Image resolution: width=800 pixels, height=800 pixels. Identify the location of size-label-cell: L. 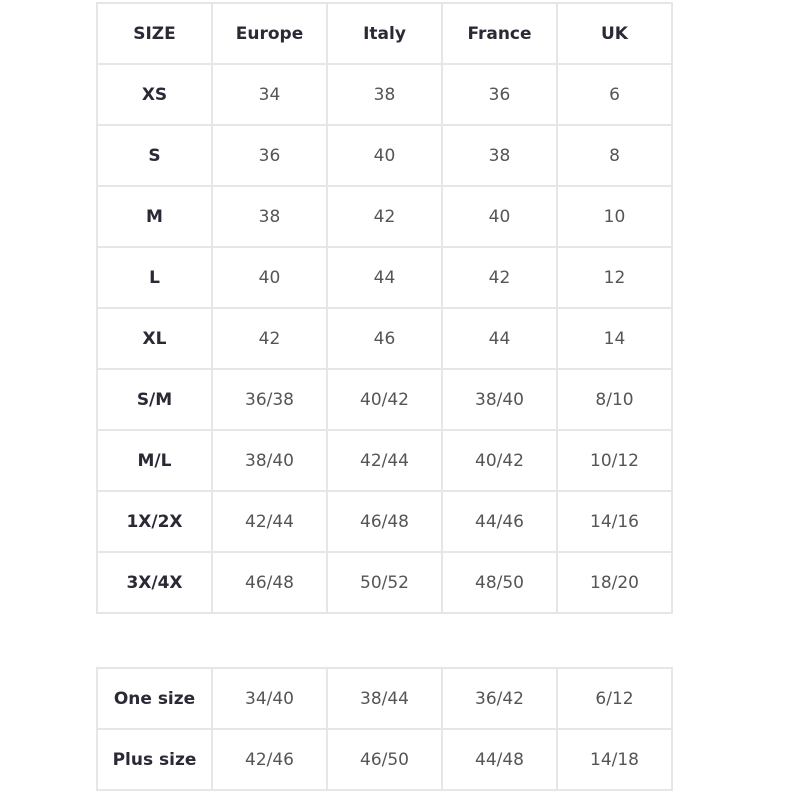
(154, 277).